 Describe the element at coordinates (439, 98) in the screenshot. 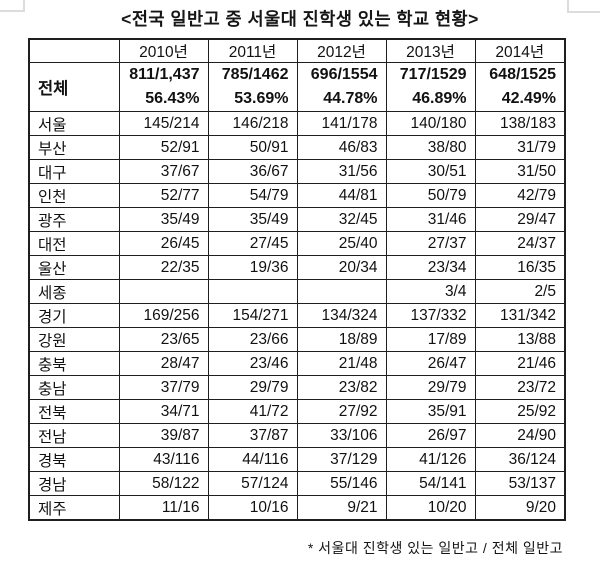

I see `total-percent: 46.89%` at that location.